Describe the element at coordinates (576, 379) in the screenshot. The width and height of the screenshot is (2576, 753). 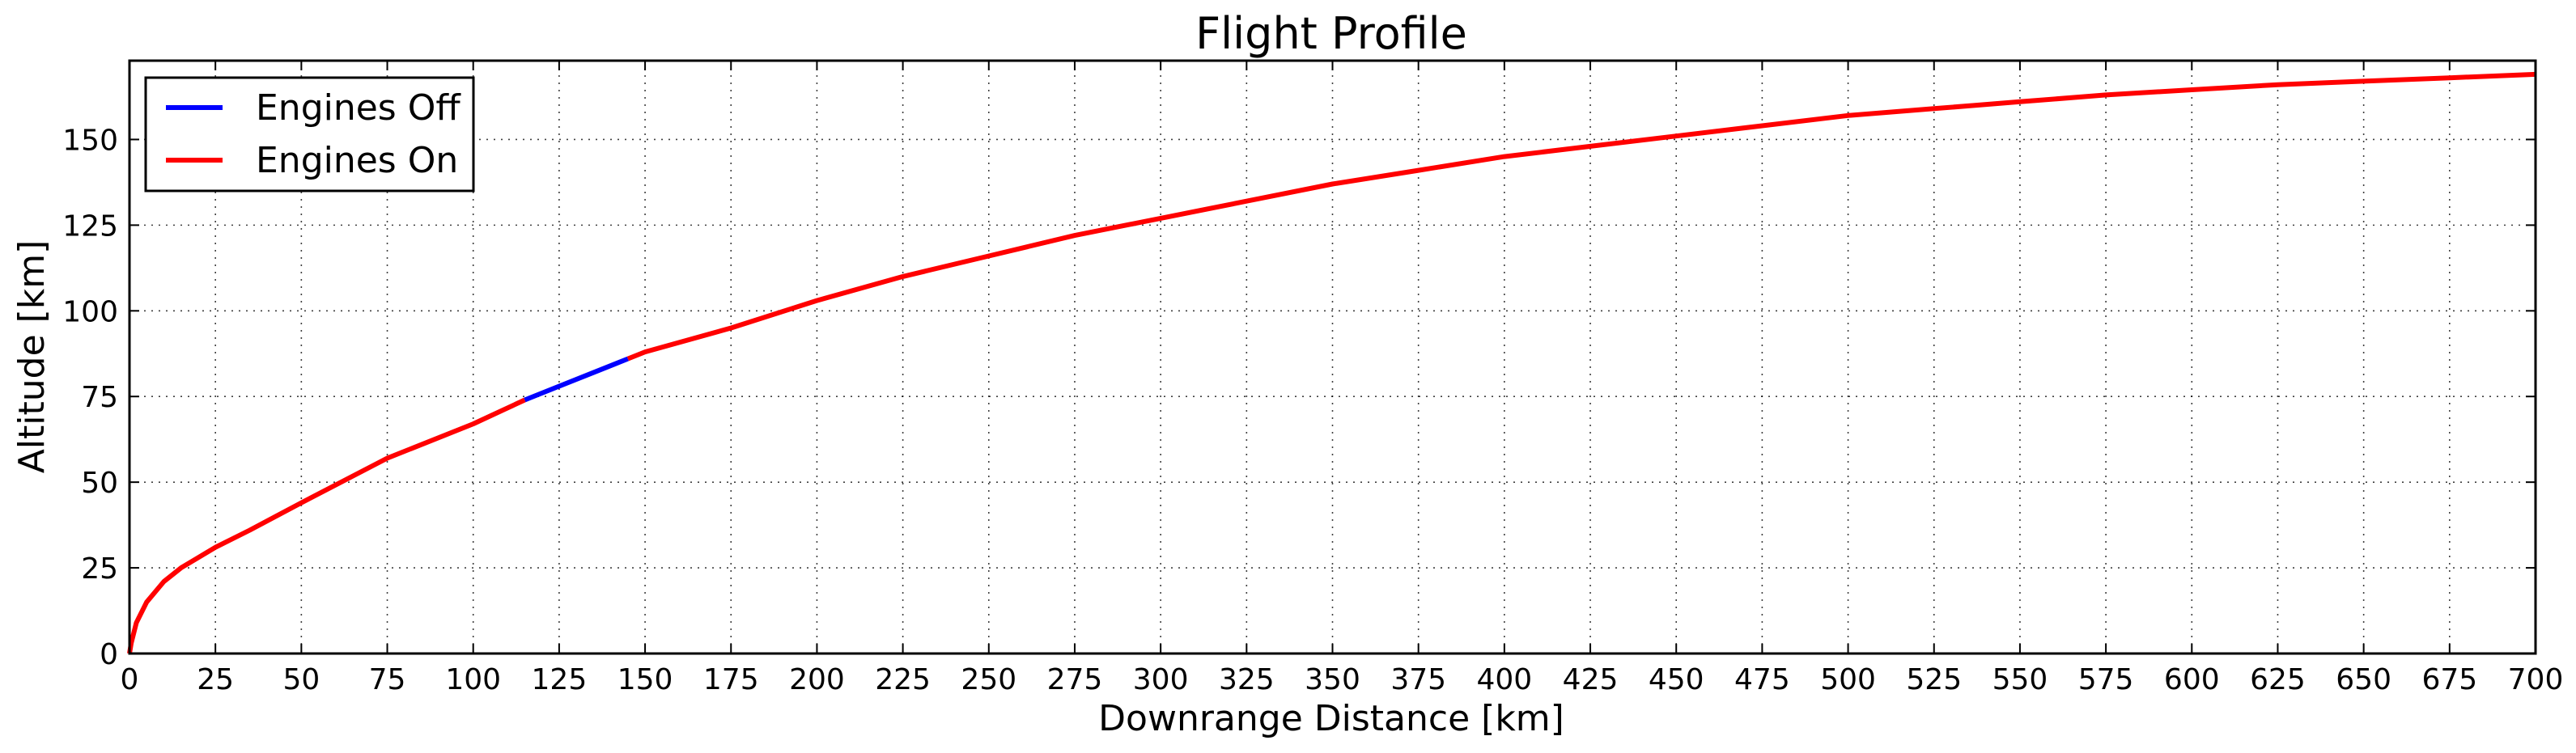
I see `engines-off-line` at that location.